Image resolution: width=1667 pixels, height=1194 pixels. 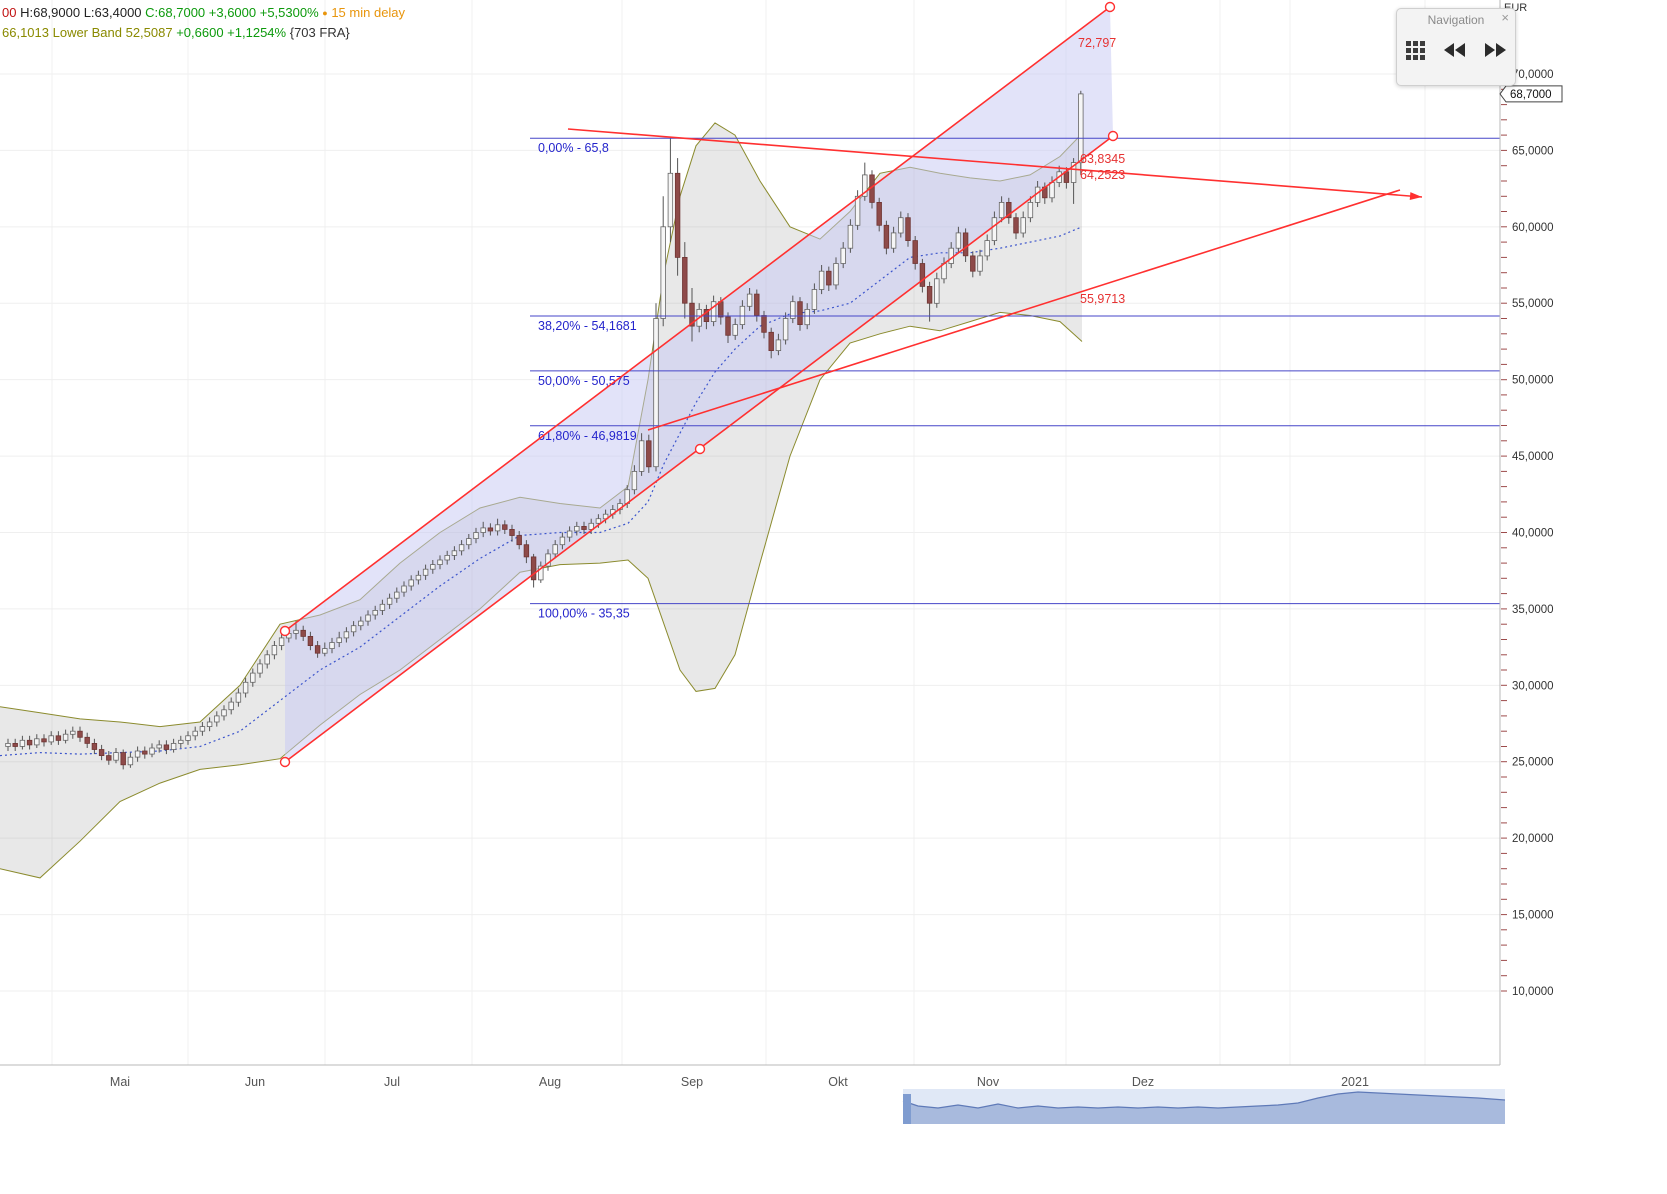 I want to click on svg-text: 45,0000, so click(x=1533, y=457).